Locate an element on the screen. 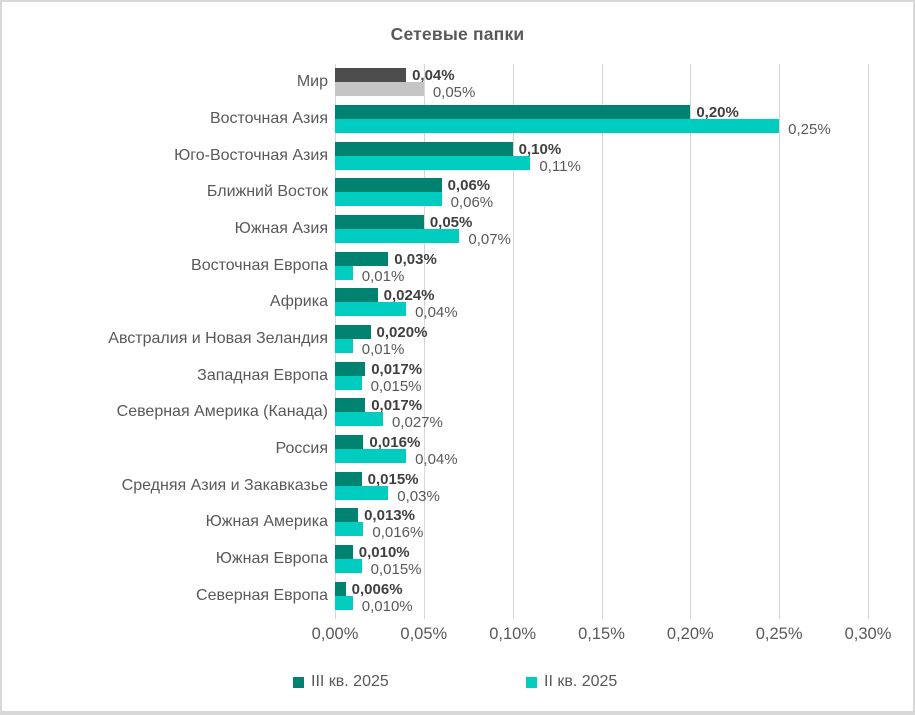 This screenshot has width=915, height=715. legend-item-q2-2025: II кв. 2025 is located at coordinates (571, 682).